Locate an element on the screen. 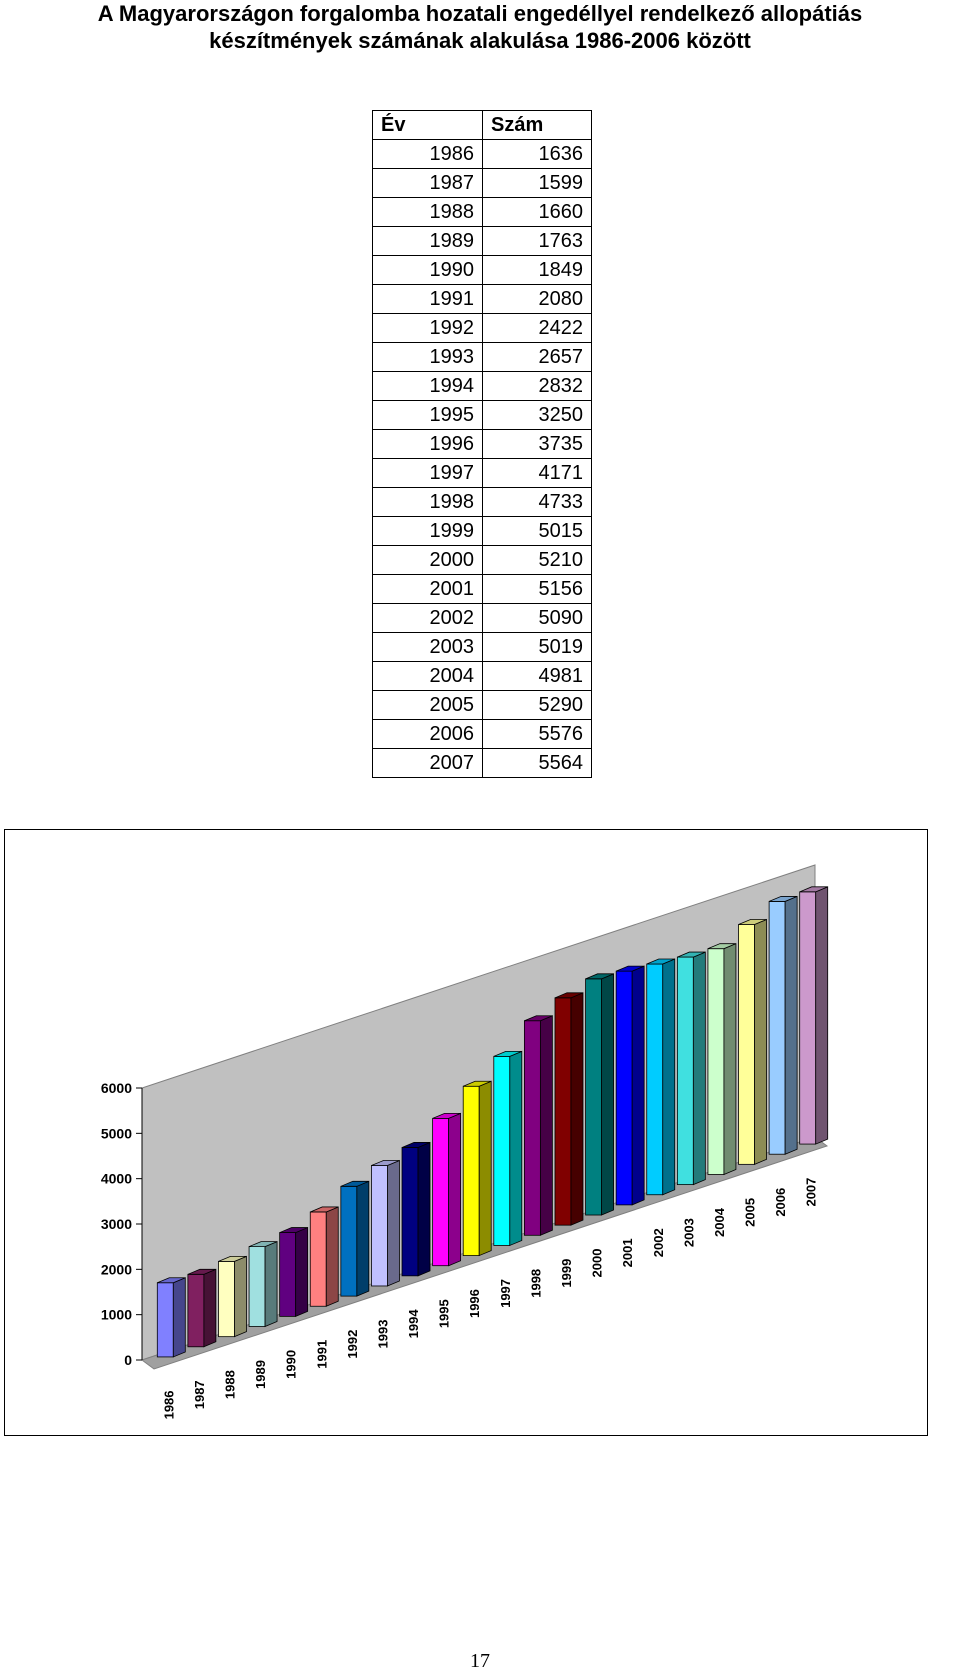 The image size is (960, 1673). cell-year: 1986 is located at coordinates (427, 154).